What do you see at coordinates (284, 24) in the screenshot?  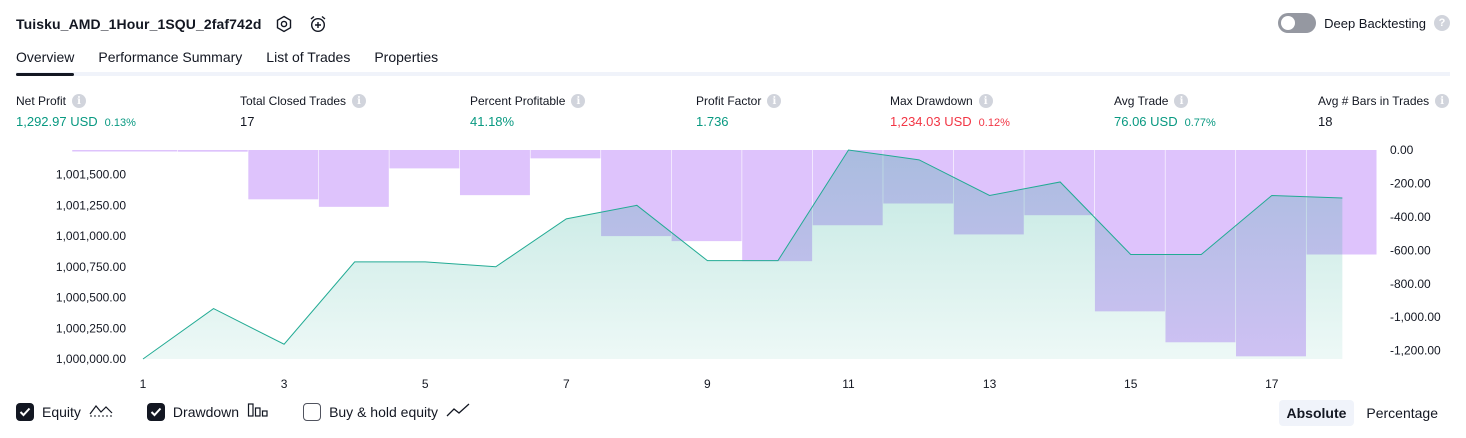 I see `settings-icon` at bounding box center [284, 24].